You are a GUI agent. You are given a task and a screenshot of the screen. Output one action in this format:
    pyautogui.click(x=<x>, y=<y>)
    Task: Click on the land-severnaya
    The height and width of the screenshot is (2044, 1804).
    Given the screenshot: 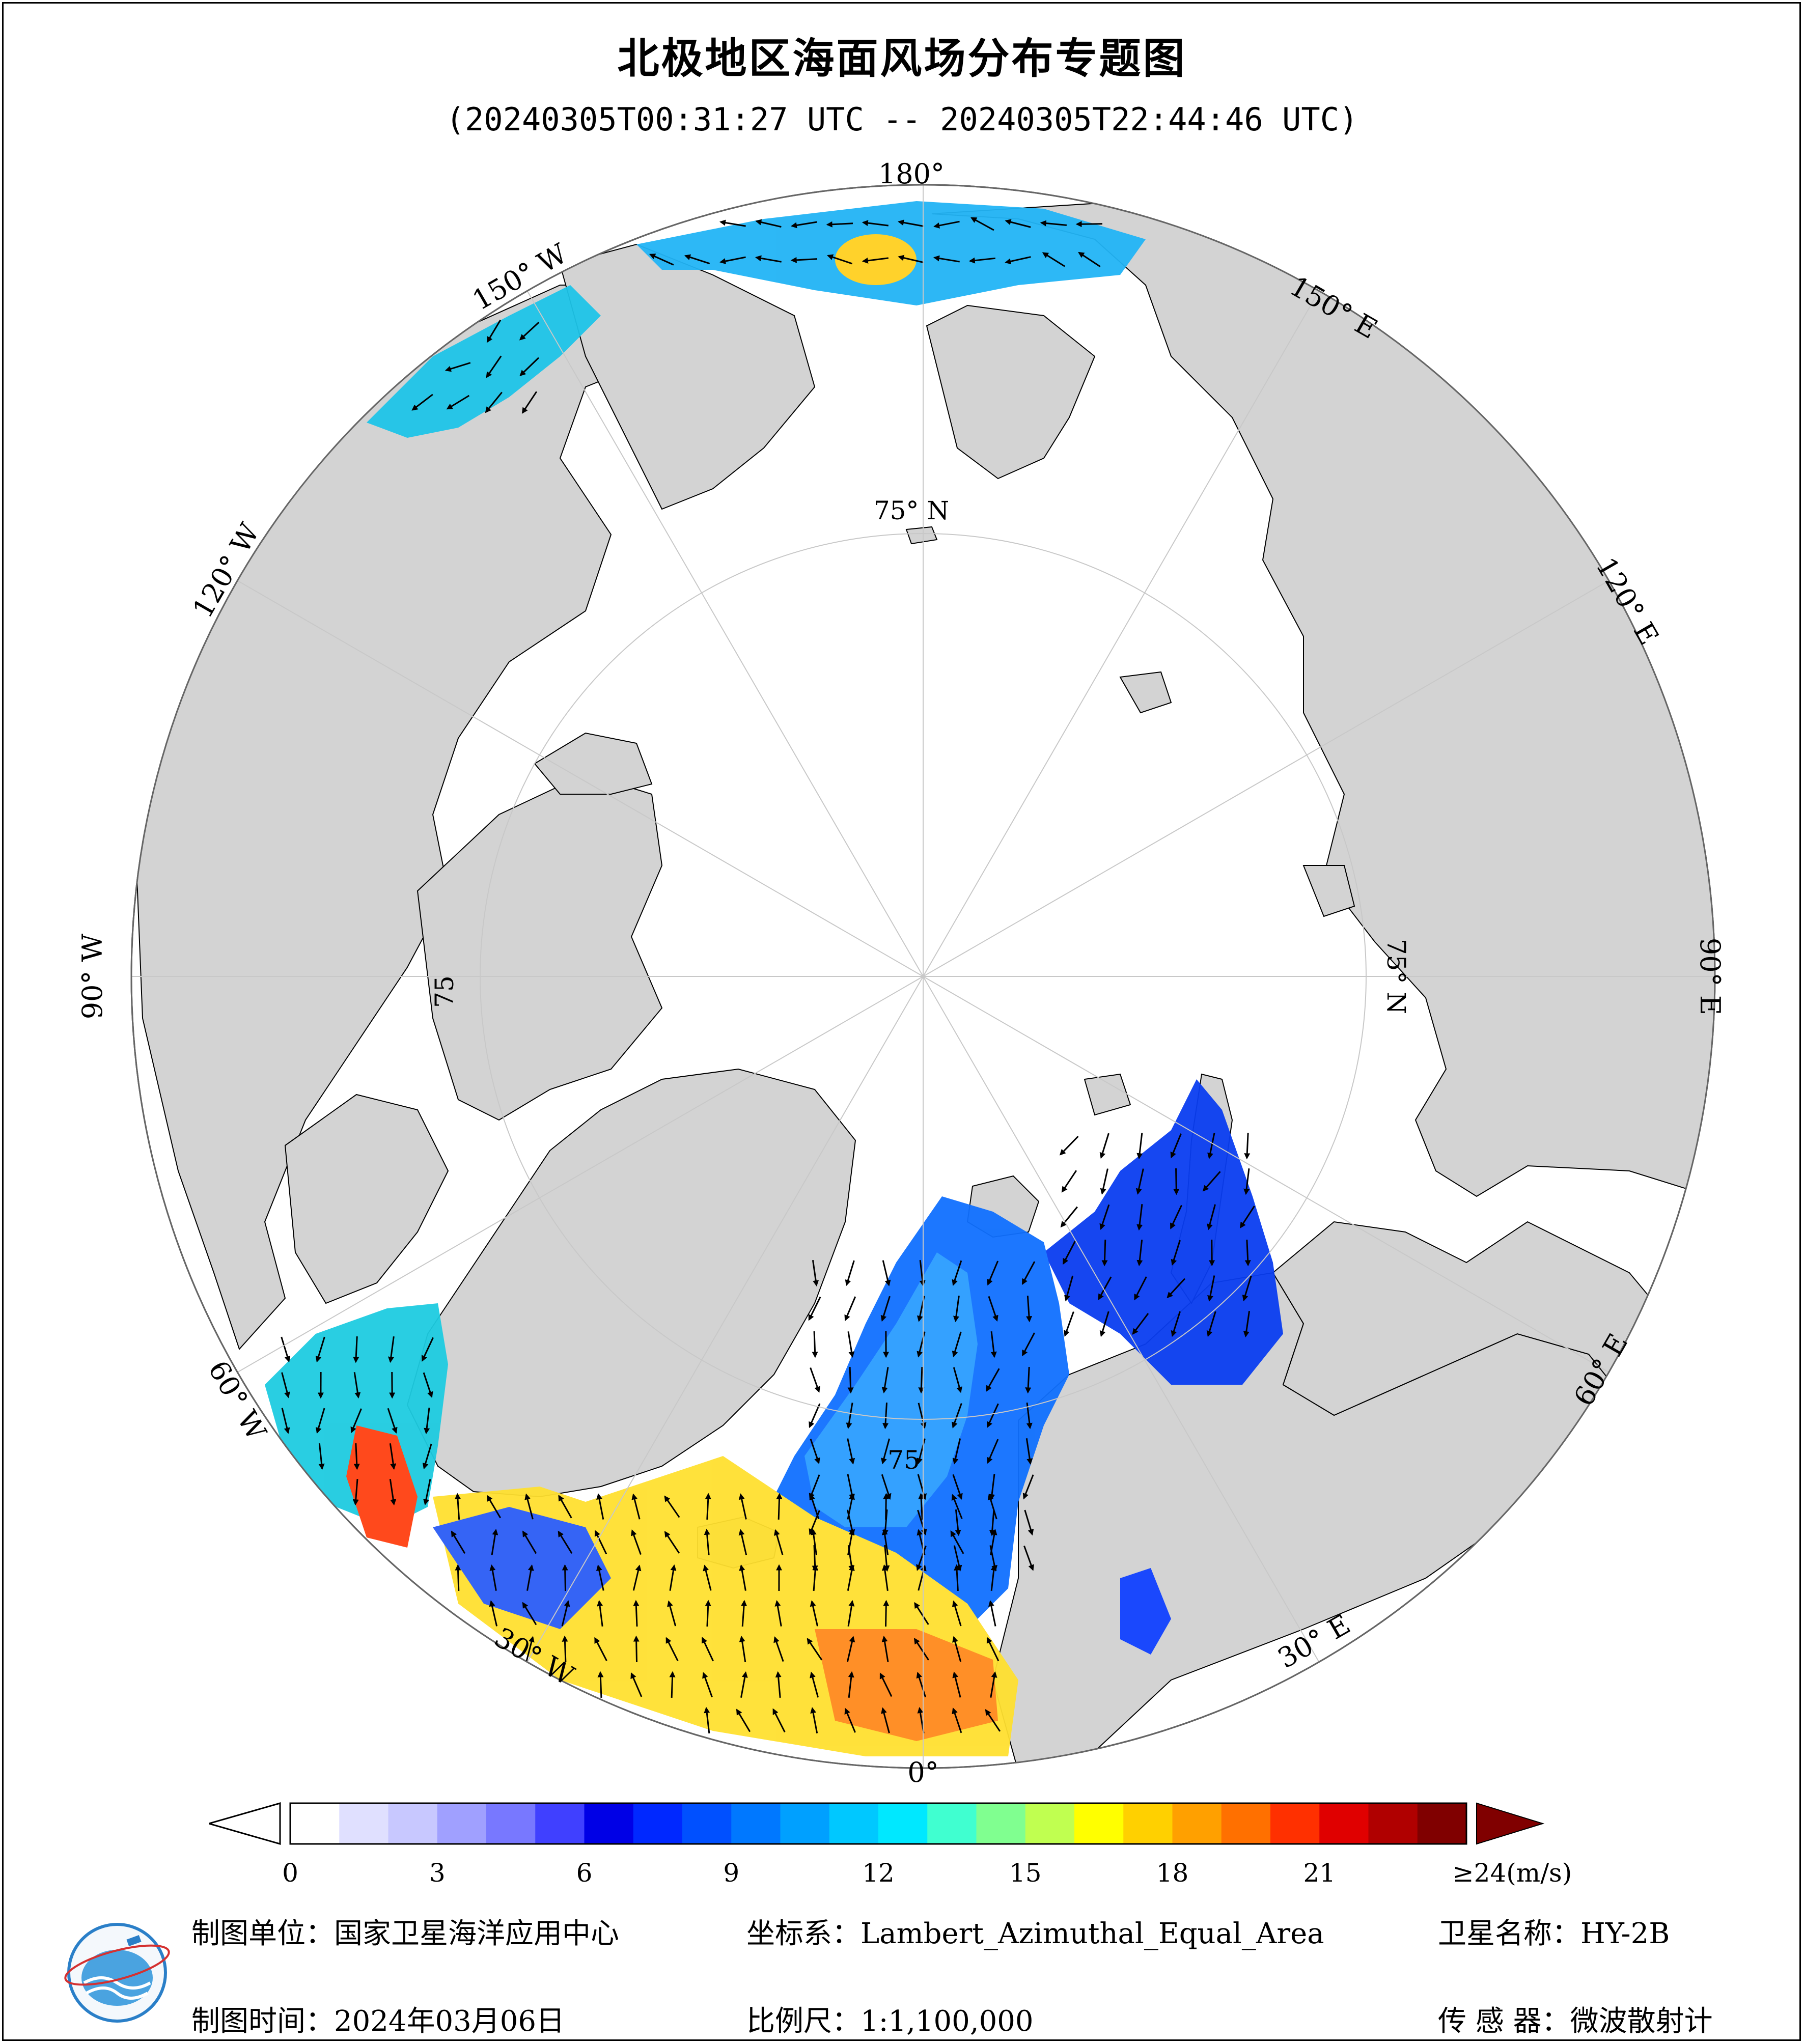 What is the action you would take?
    pyautogui.click(x=1328, y=891)
    